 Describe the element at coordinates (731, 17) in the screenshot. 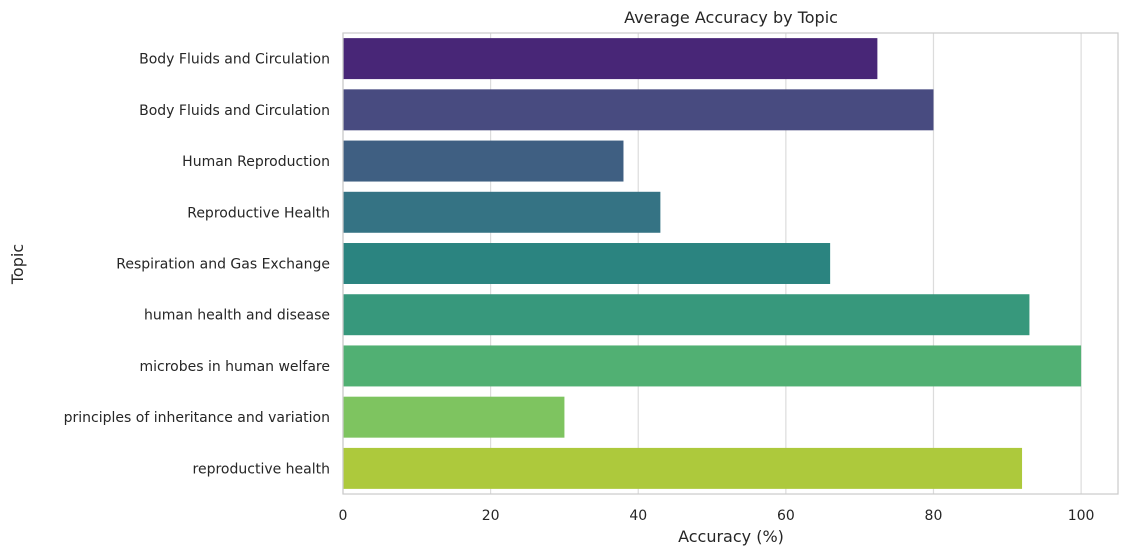

I see `chart-title: Average Accuracy by Topic` at that location.